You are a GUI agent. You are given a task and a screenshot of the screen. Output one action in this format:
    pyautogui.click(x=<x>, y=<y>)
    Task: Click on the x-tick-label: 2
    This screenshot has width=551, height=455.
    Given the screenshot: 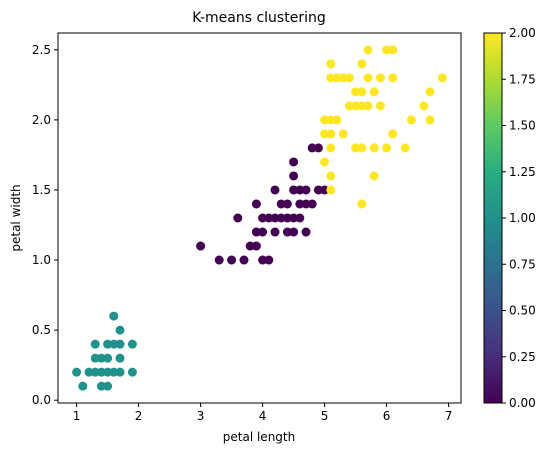 What is the action you would take?
    pyautogui.click(x=139, y=416)
    